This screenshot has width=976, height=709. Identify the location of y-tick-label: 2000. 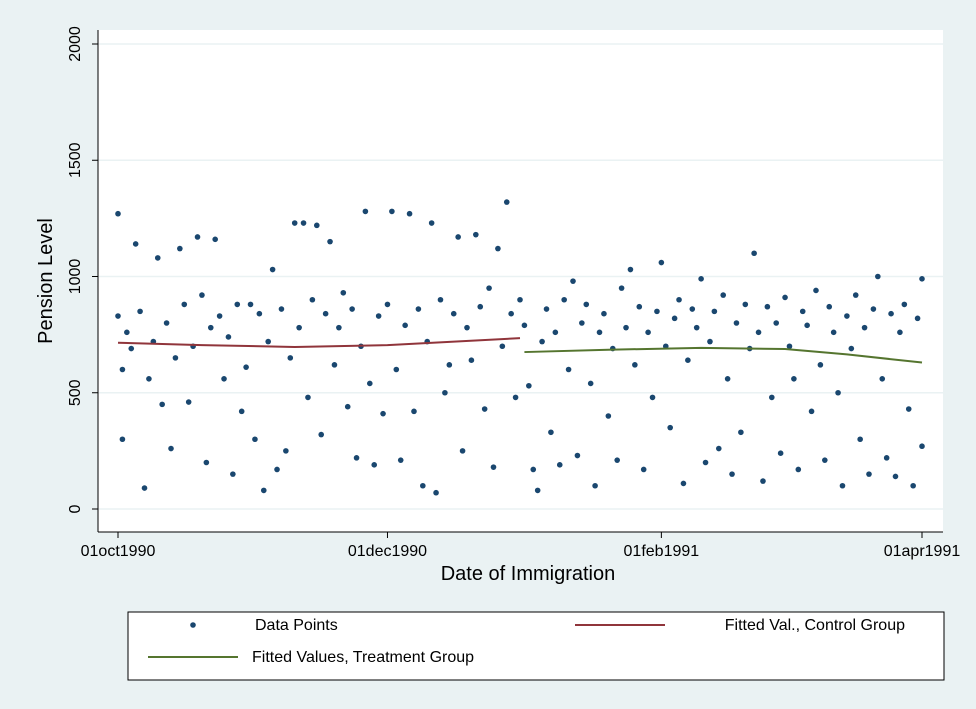
(75, 44).